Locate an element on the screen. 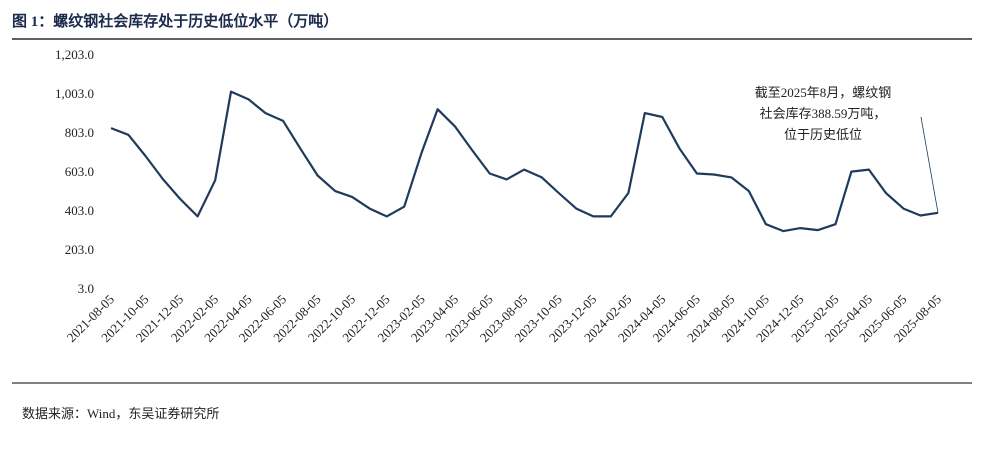 This screenshot has height=450, width=989. y-tick-label: 1,003.0 is located at coordinates (74, 93).